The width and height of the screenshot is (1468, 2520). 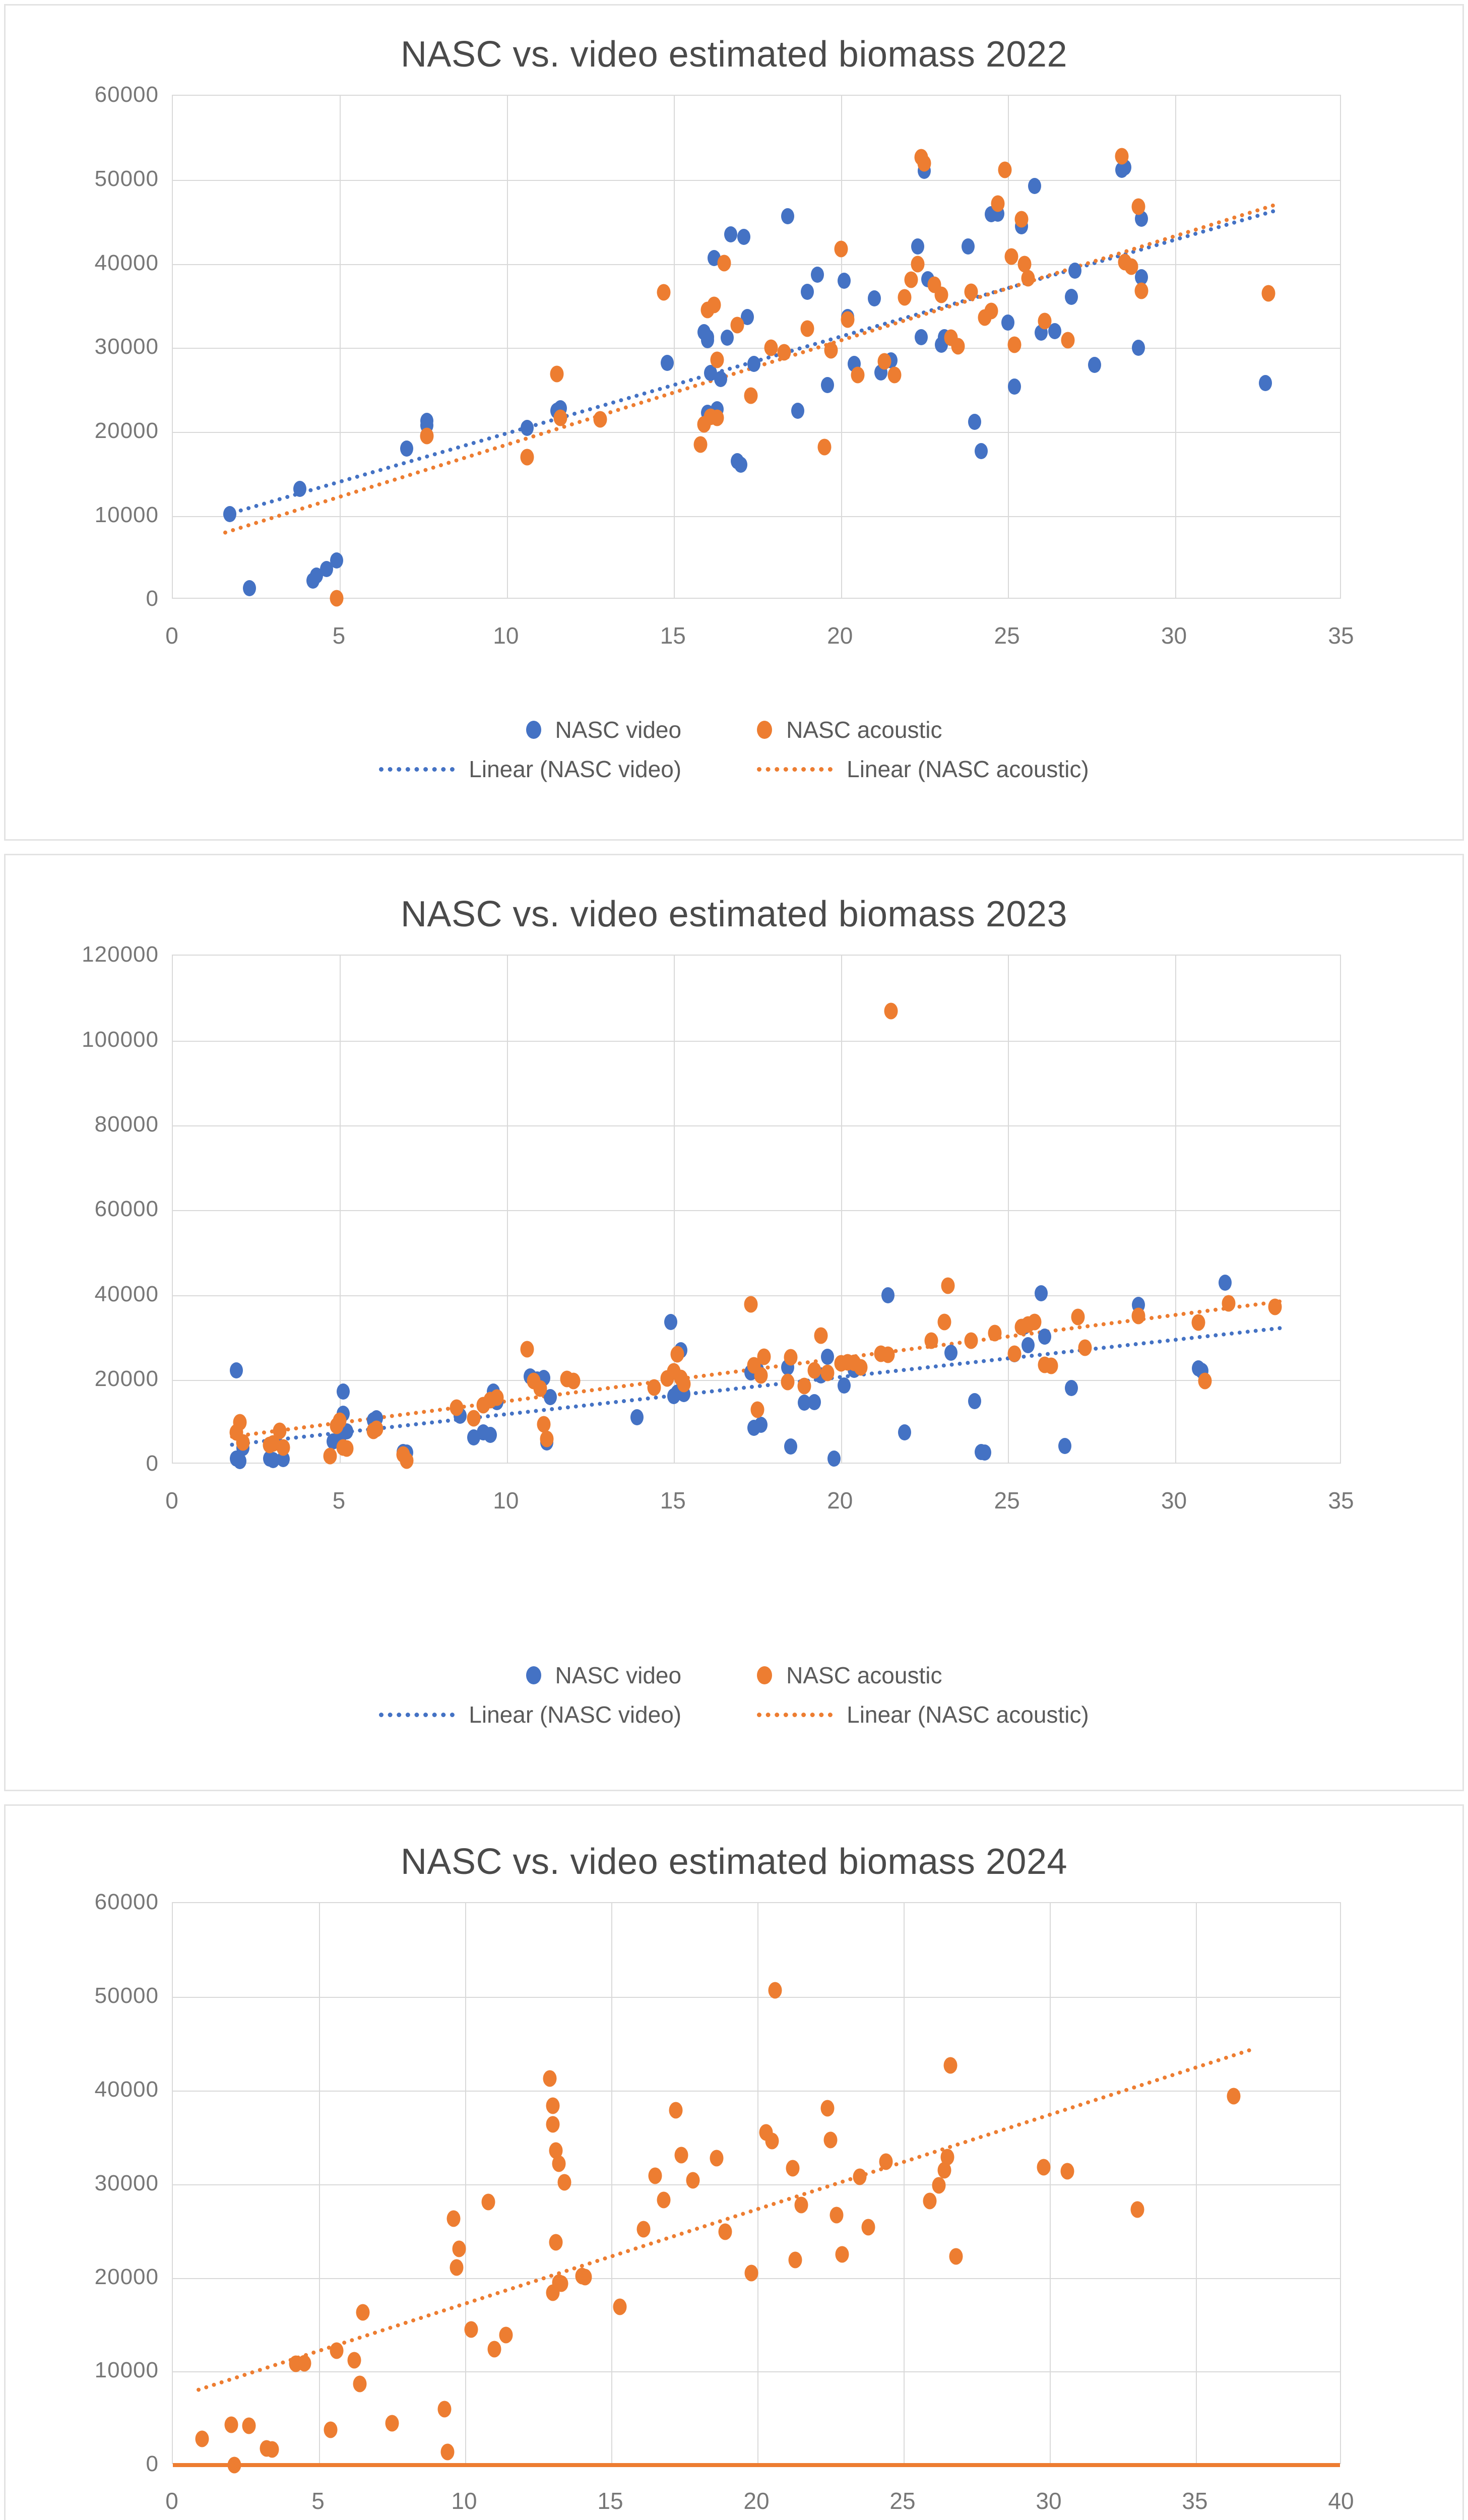 What do you see at coordinates (795, 769) in the screenshot?
I see `legend-dash-icon` at bounding box center [795, 769].